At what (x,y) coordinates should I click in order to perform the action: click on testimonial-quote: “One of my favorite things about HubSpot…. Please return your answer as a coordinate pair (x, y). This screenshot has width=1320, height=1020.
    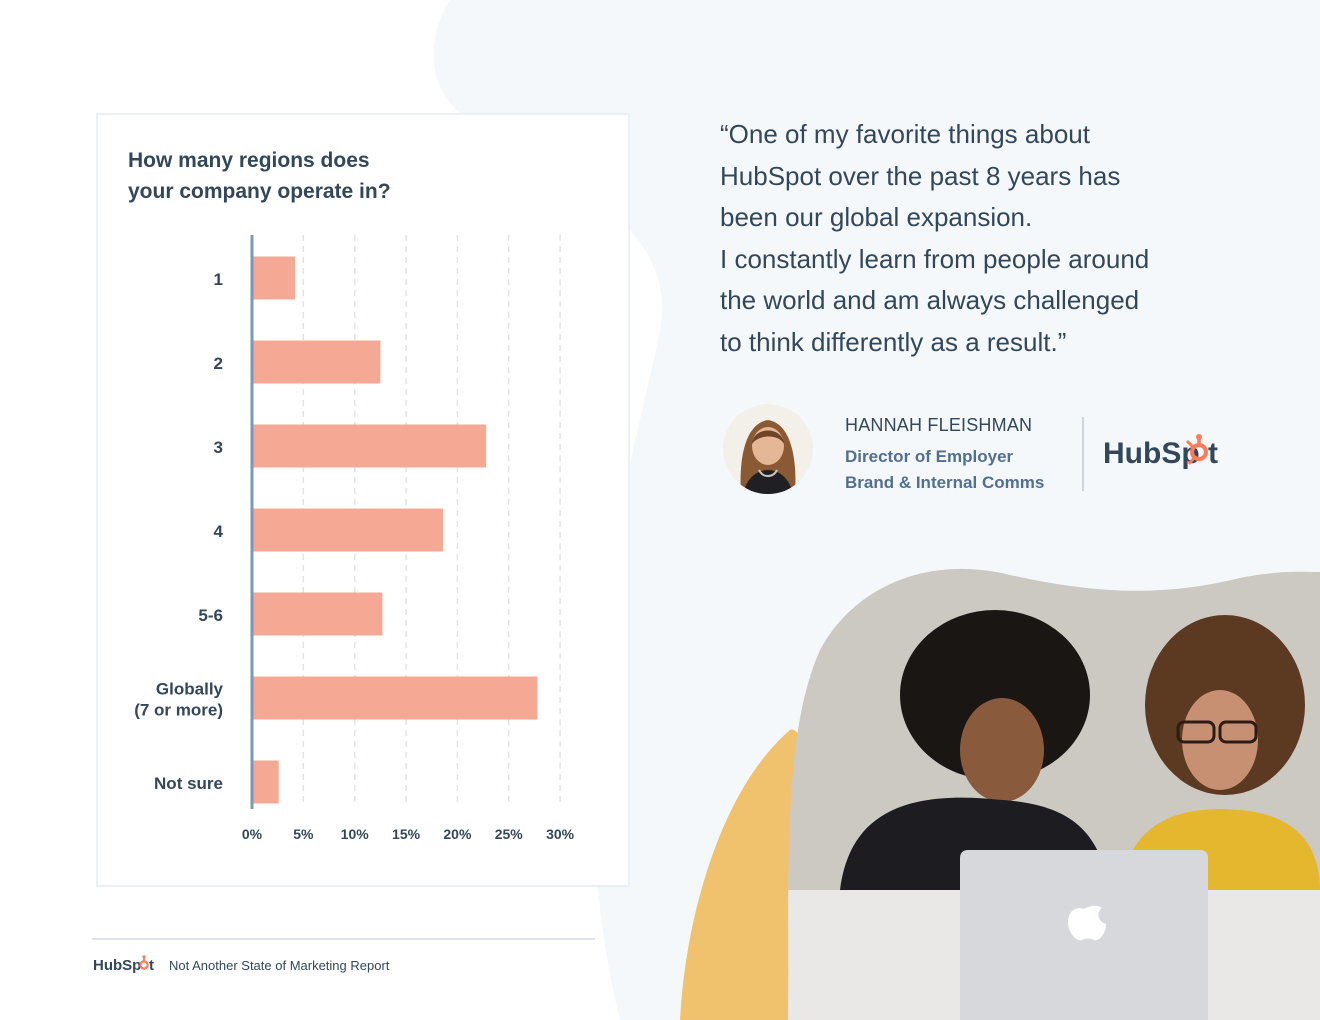
    Looking at the image, I should click on (980, 239).